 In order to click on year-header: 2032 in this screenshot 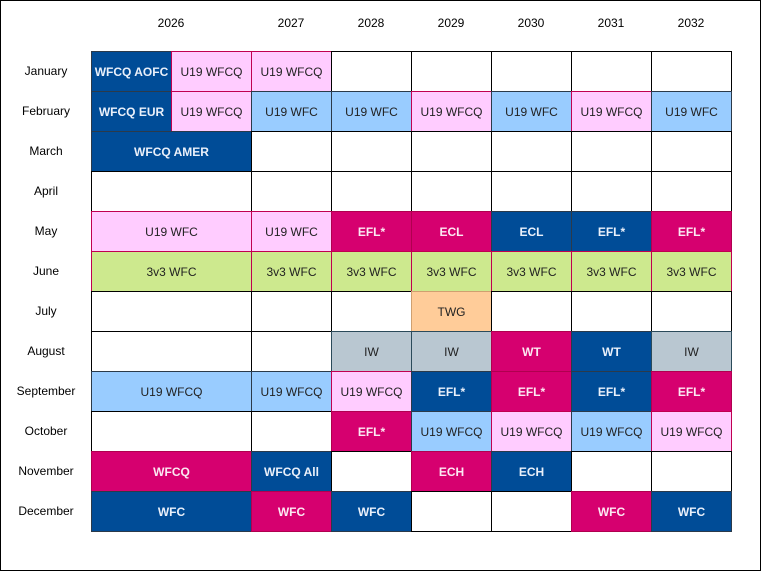, I will do `click(691, 23)`.